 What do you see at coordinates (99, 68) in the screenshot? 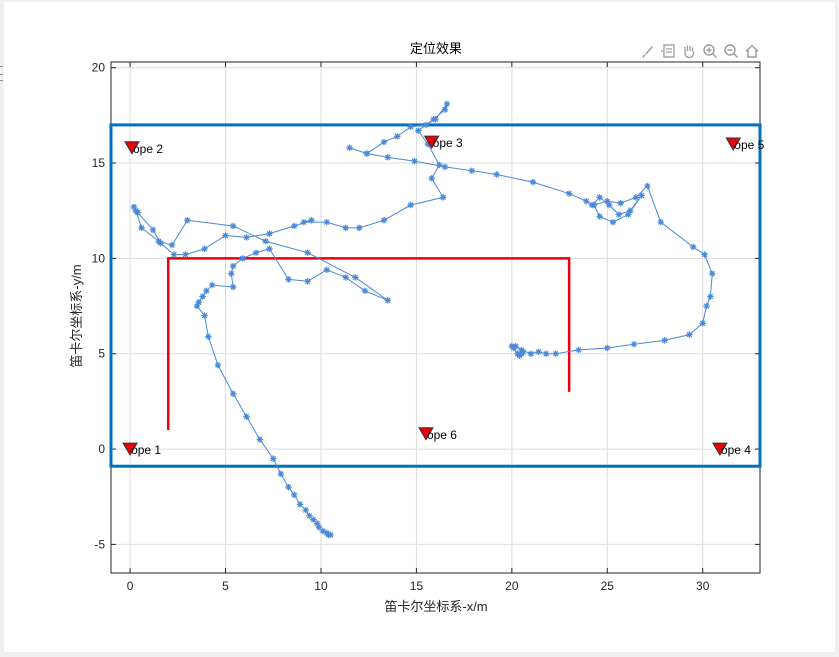
I see `y-tick-label: 20` at bounding box center [99, 68].